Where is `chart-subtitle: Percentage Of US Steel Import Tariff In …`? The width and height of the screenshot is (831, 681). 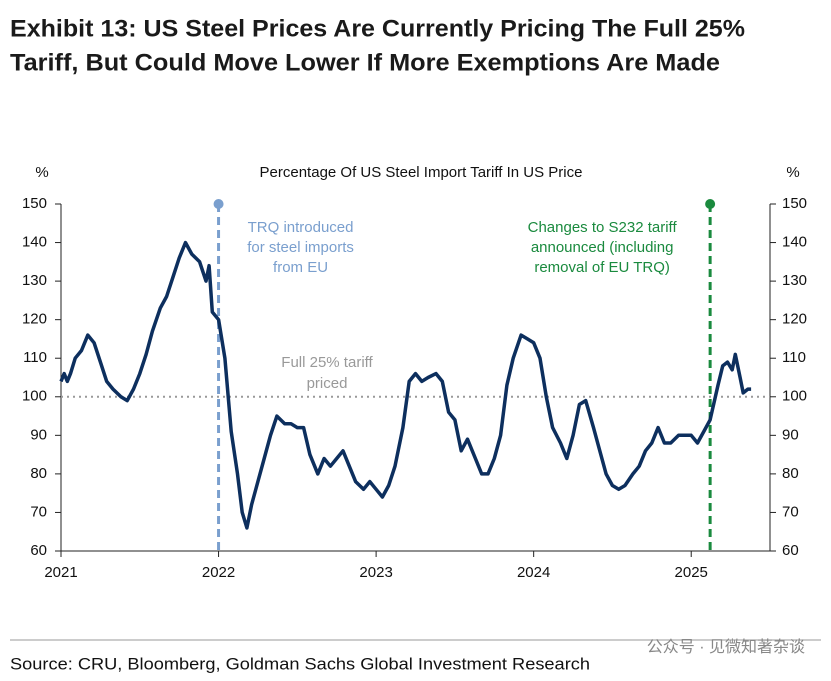 chart-subtitle: Percentage Of US Steel Import Tariff In … is located at coordinates (421, 172).